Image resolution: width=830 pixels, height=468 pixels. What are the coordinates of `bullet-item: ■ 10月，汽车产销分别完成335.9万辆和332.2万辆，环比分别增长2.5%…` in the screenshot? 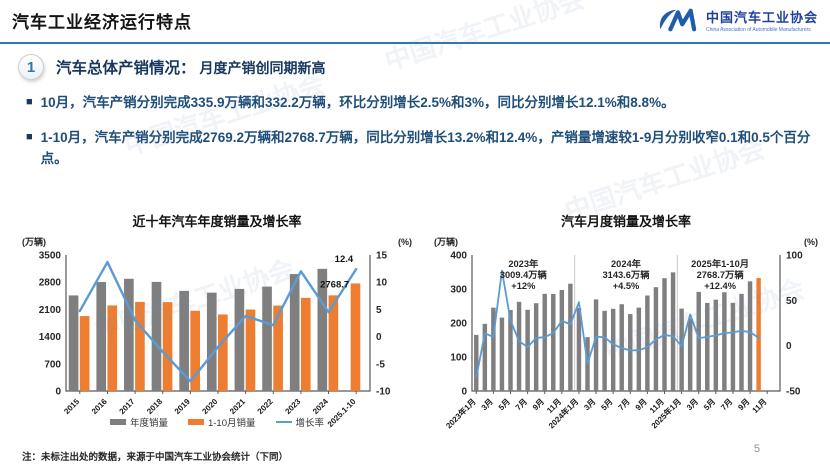 It's located at (421, 103).